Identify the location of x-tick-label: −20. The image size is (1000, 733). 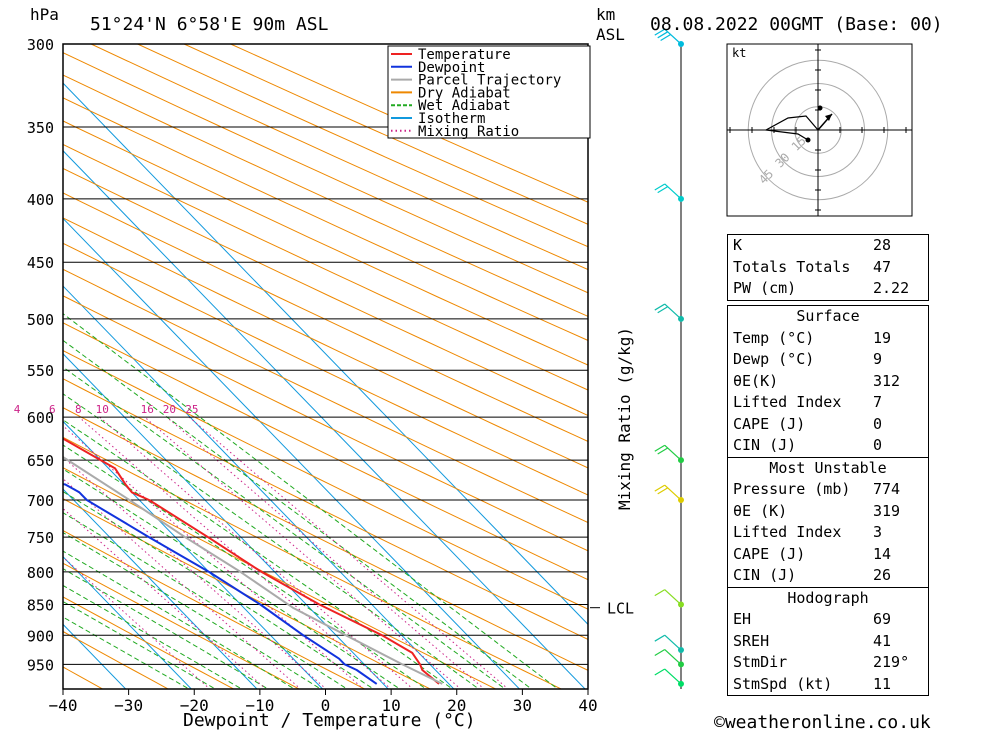
(194, 705).